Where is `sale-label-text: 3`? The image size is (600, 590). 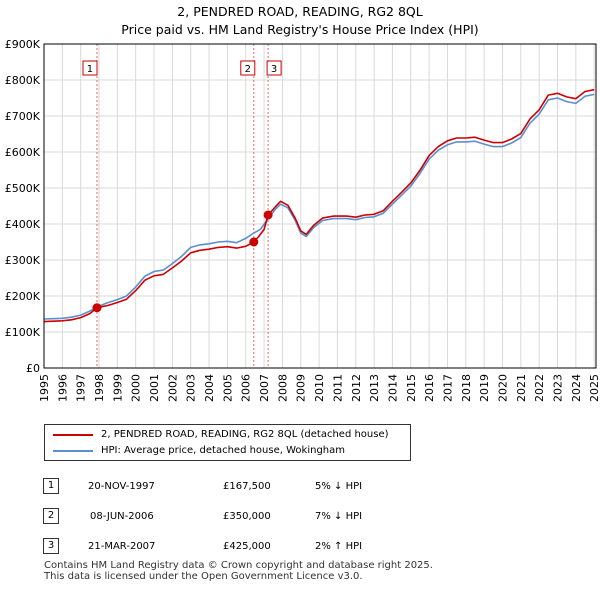 sale-label-text: 3 is located at coordinates (274, 69).